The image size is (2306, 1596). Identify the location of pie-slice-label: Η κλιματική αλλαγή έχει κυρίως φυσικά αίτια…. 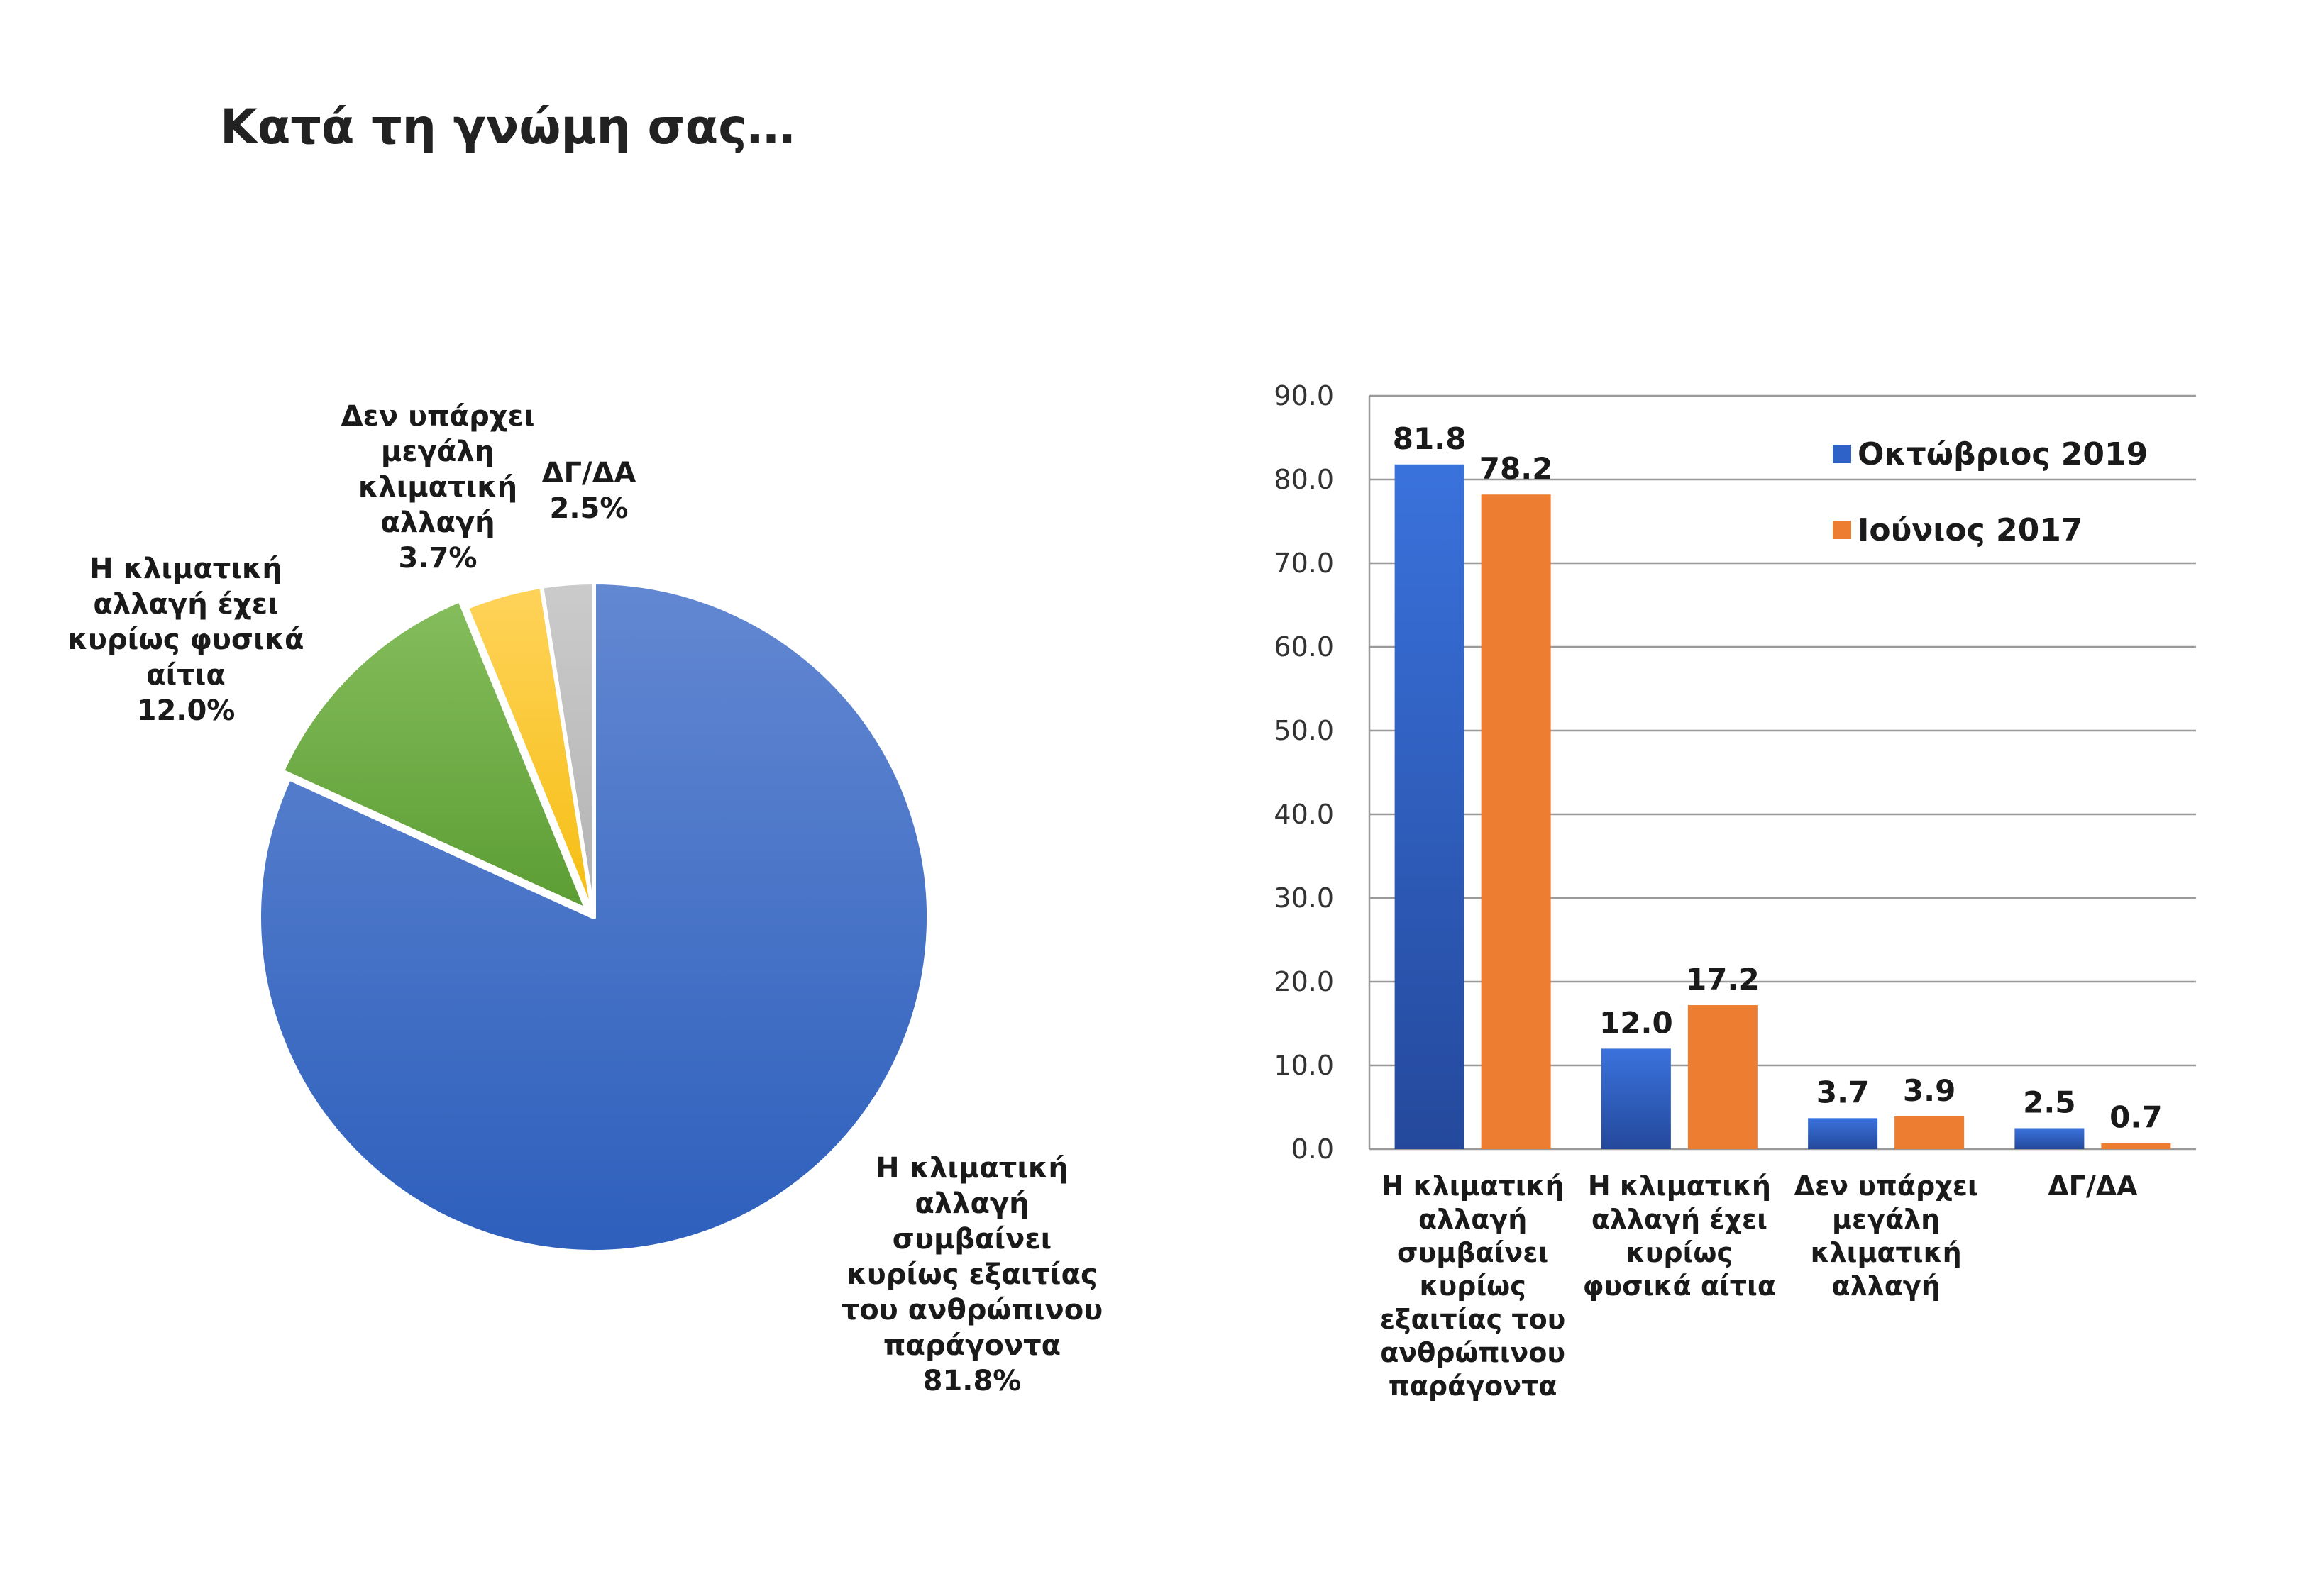
(186, 640).